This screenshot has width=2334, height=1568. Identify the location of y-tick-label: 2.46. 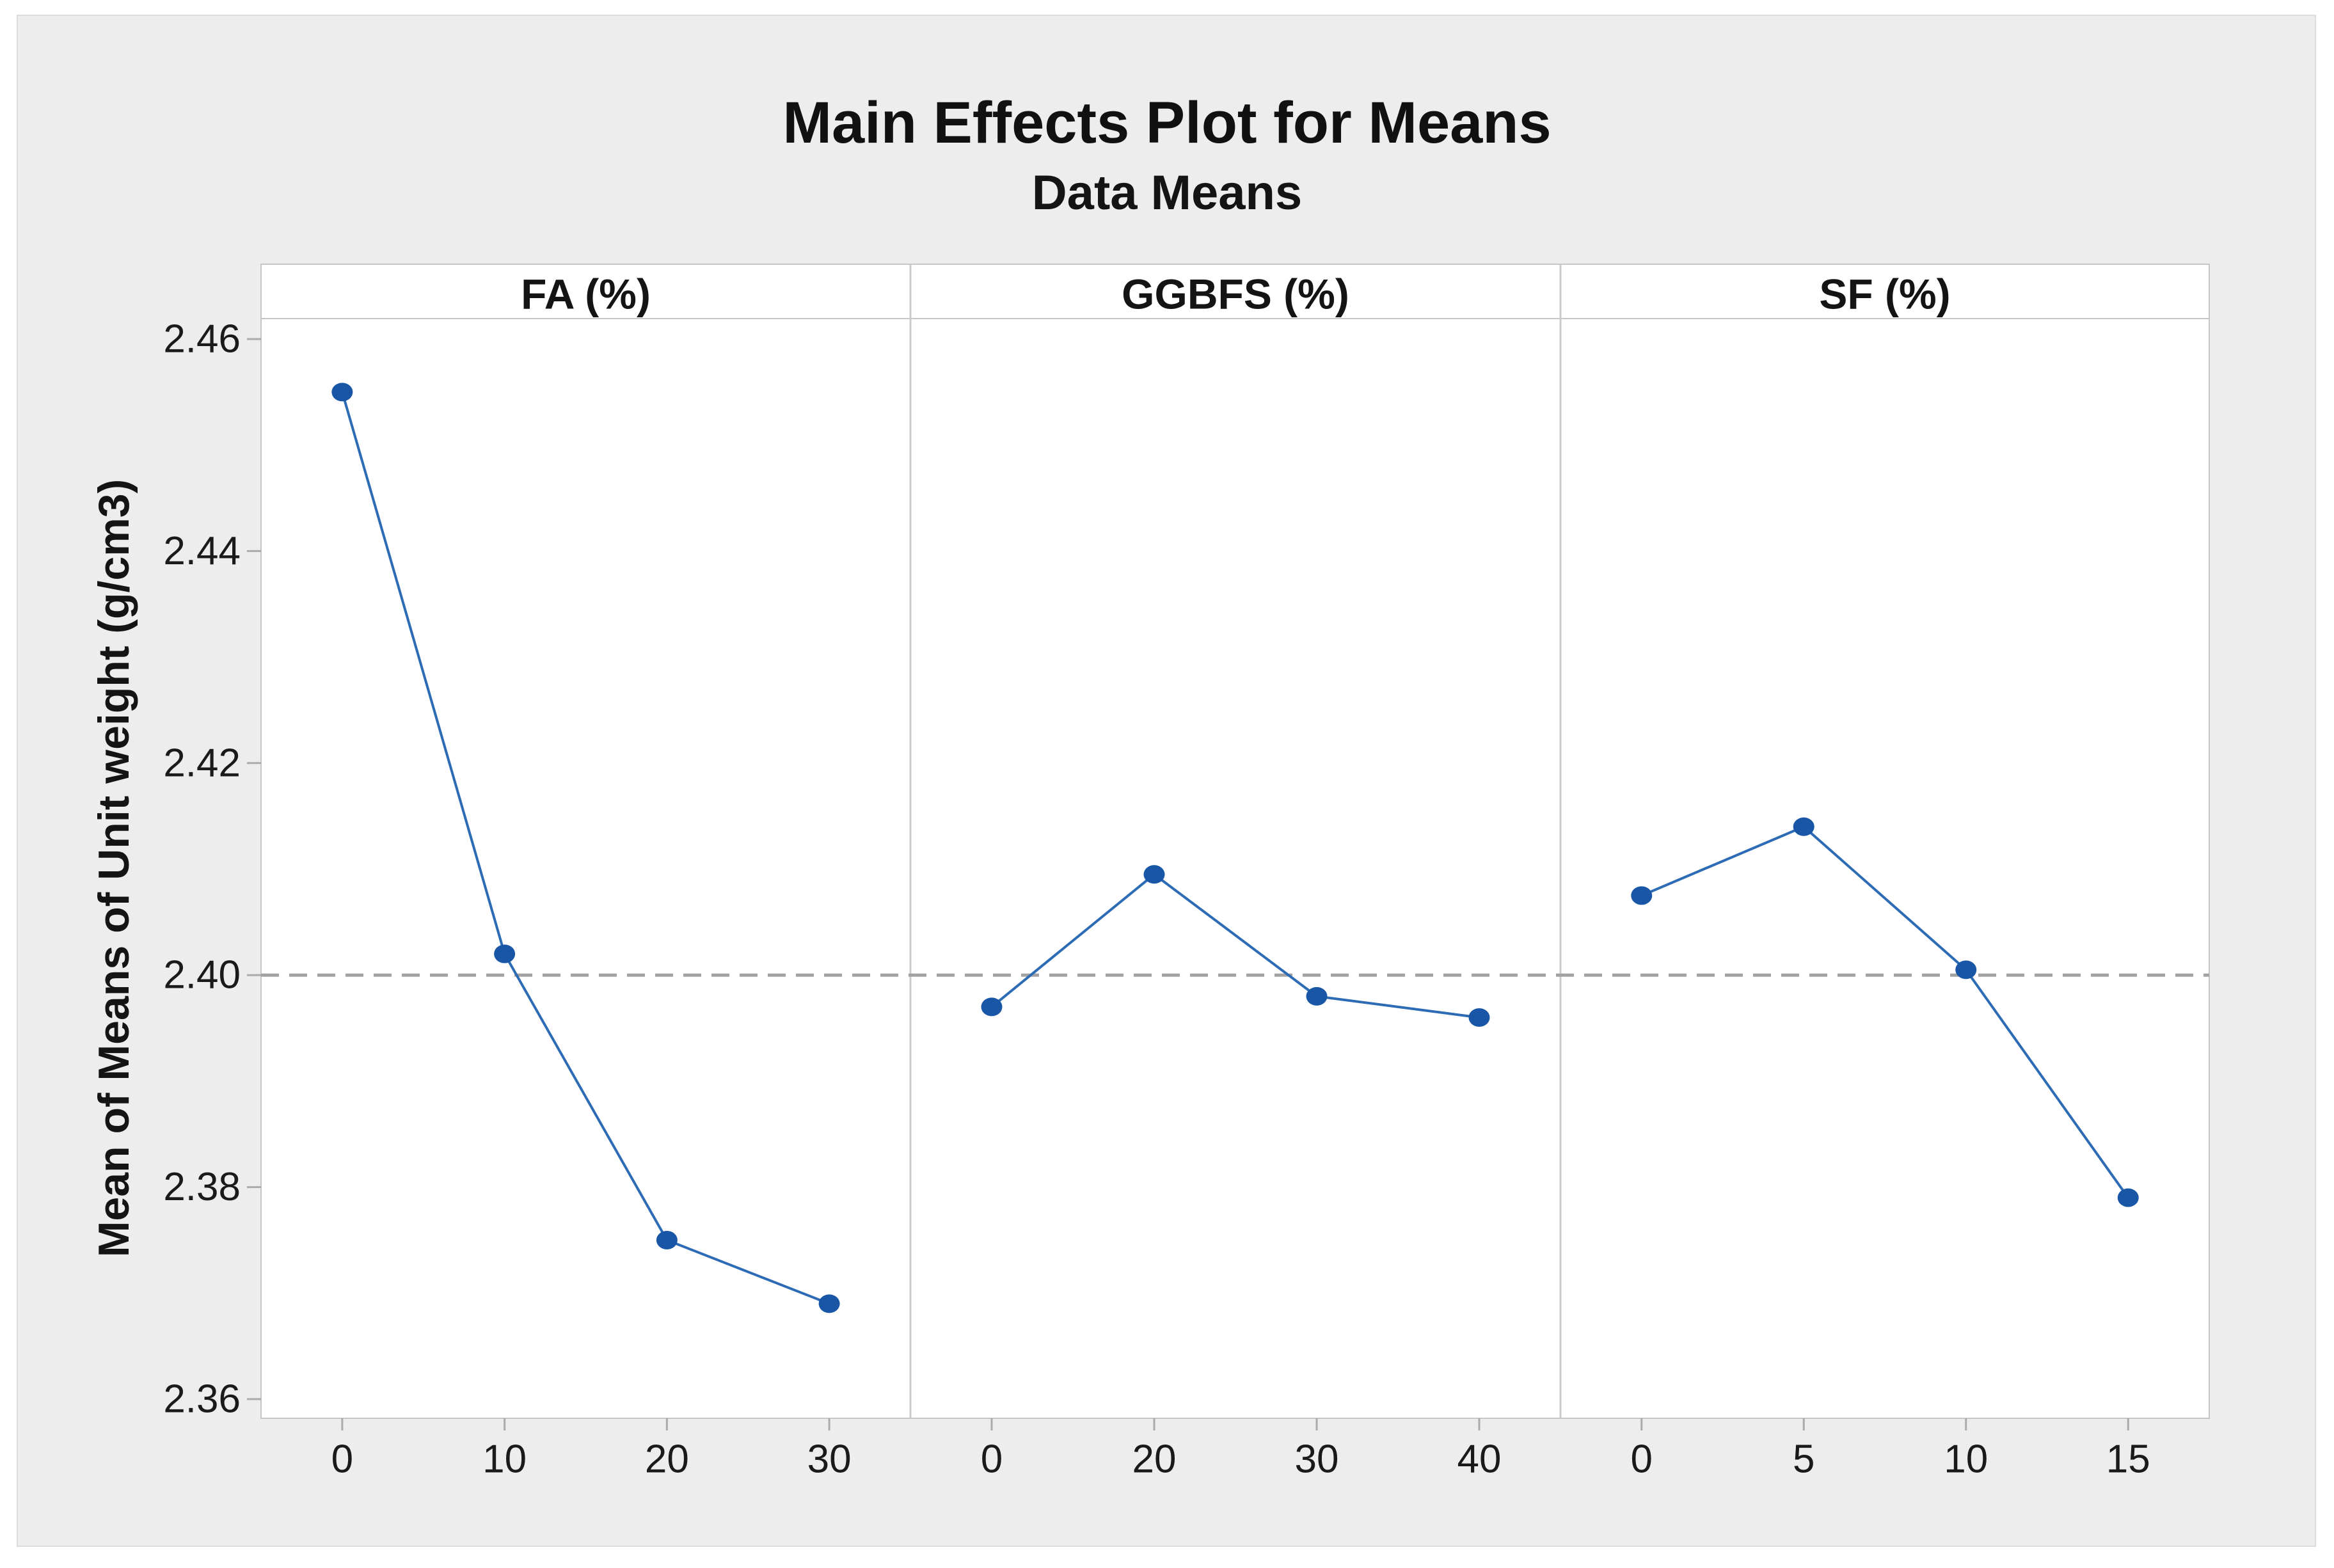
(202, 339).